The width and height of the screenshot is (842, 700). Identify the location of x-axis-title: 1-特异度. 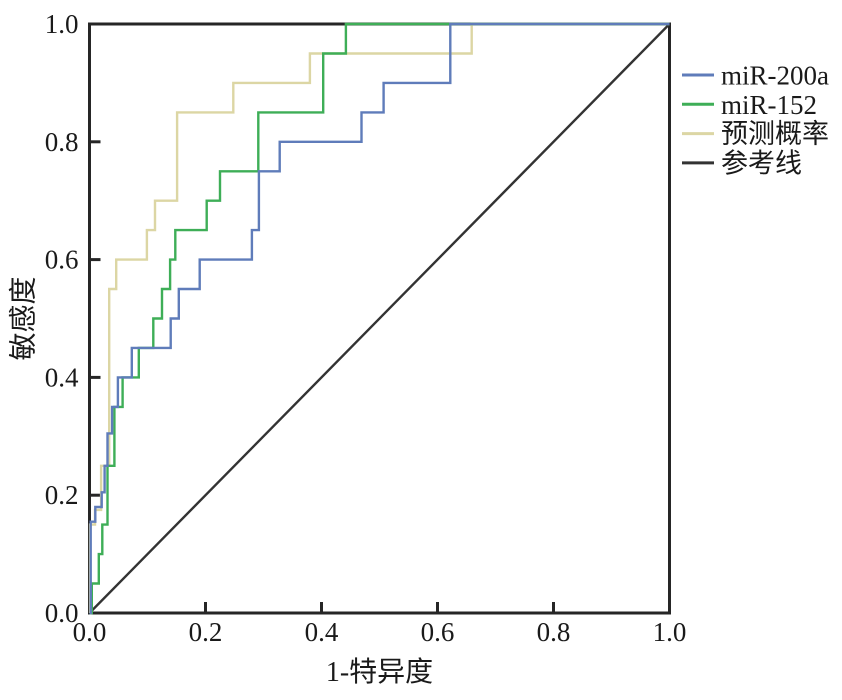
(379, 672).